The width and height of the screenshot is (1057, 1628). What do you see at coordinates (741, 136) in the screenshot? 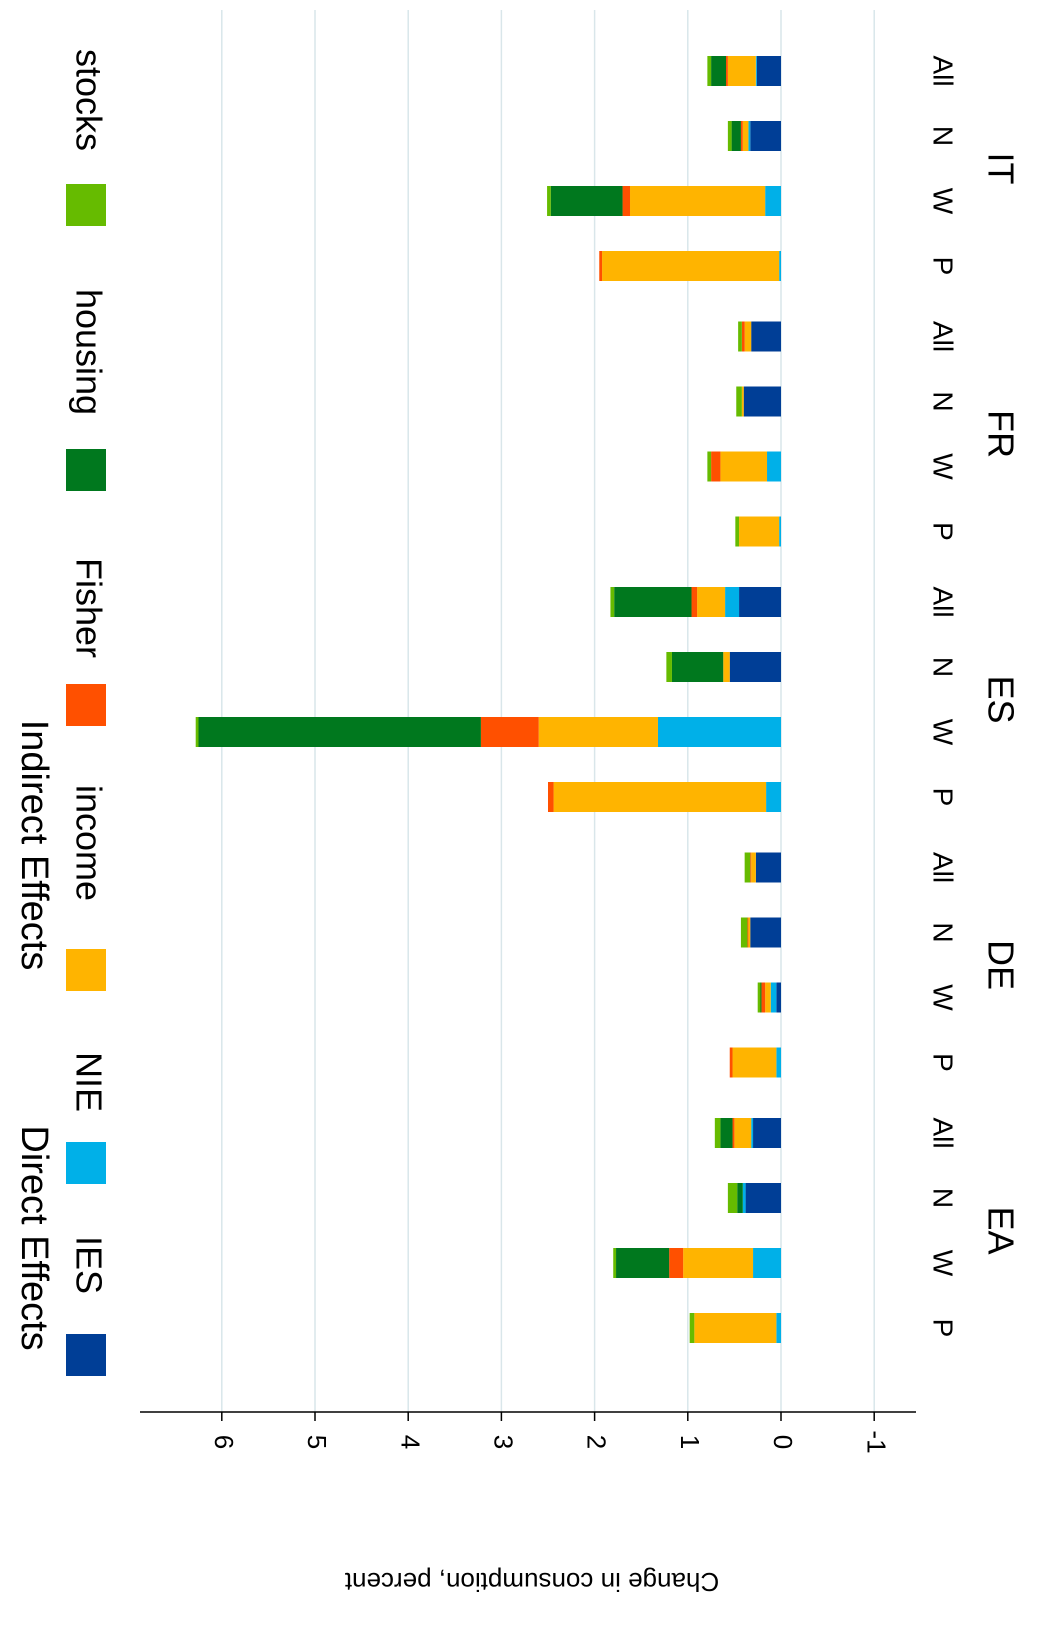
I see `bar-segment-it-n-fisher` at bounding box center [741, 136].